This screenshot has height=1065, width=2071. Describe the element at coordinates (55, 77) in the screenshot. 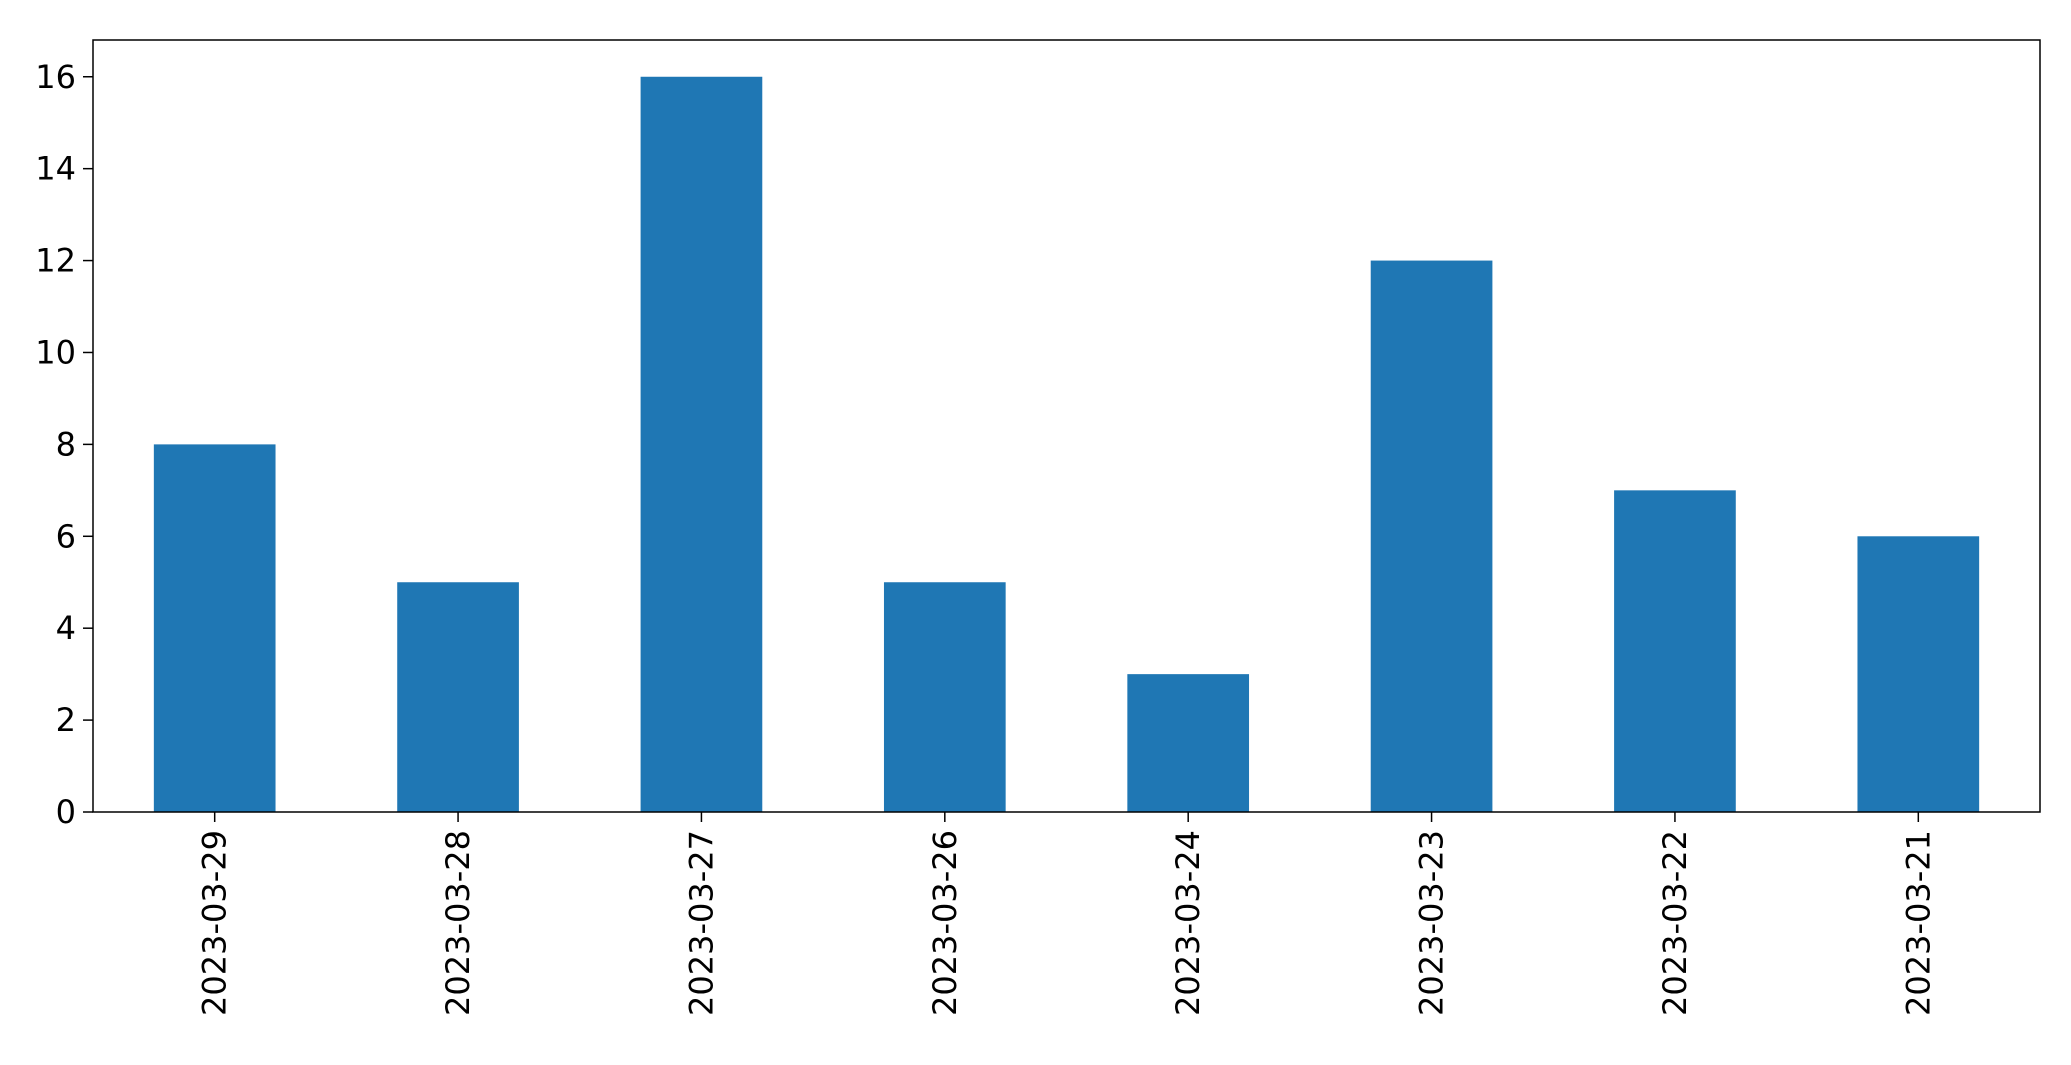

I see `y-tick-label: 16` at that location.